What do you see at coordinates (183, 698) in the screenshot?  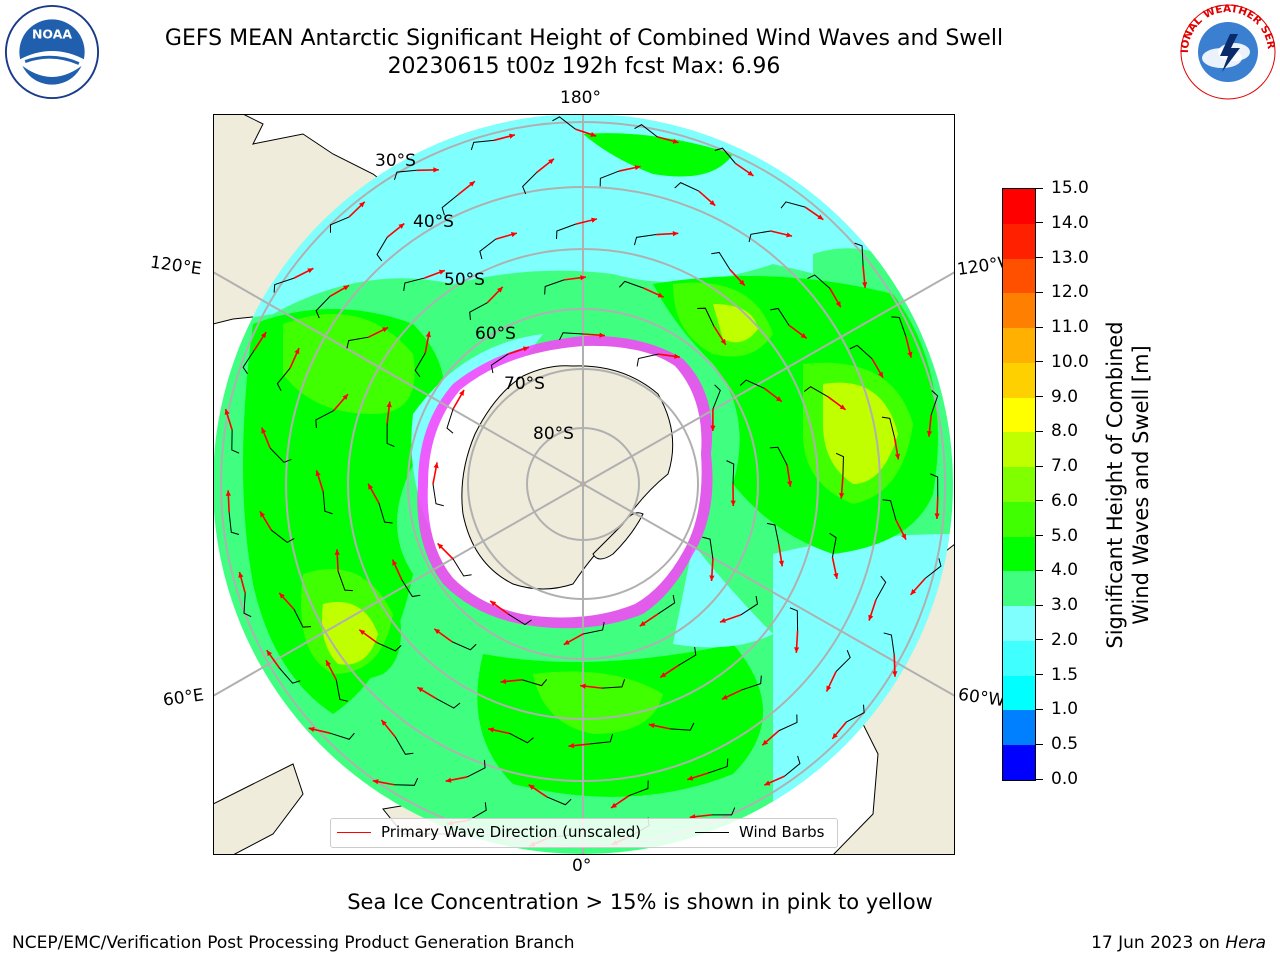 I see `lon-label-60e: 60°E` at bounding box center [183, 698].